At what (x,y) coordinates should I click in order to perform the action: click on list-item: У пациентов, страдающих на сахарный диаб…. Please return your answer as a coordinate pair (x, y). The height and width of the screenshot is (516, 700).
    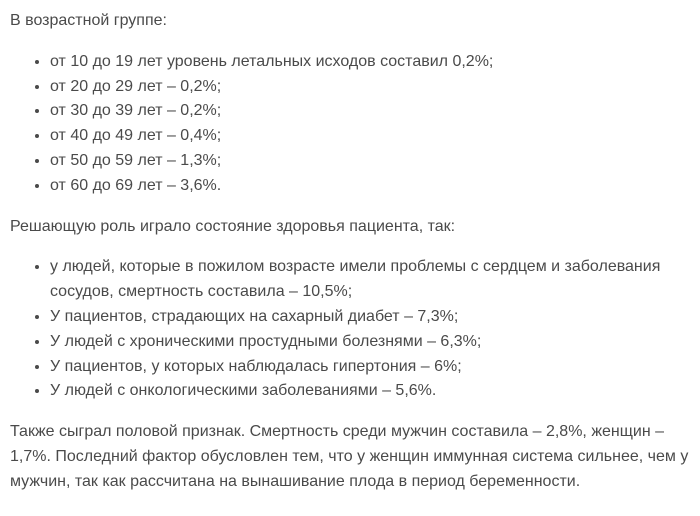
    Looking at the image, I should click on (370, 317).